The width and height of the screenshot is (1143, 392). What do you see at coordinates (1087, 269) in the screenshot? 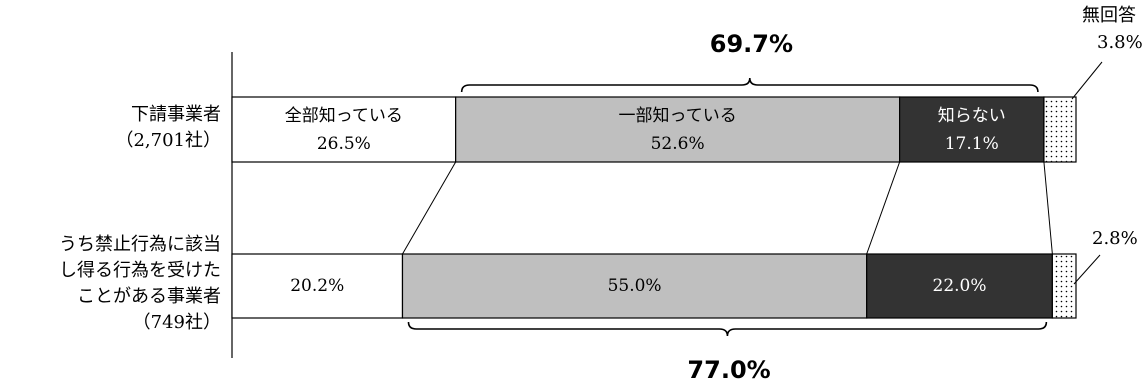
I see `leader-line-row2` at bounding box center [1087, 269].